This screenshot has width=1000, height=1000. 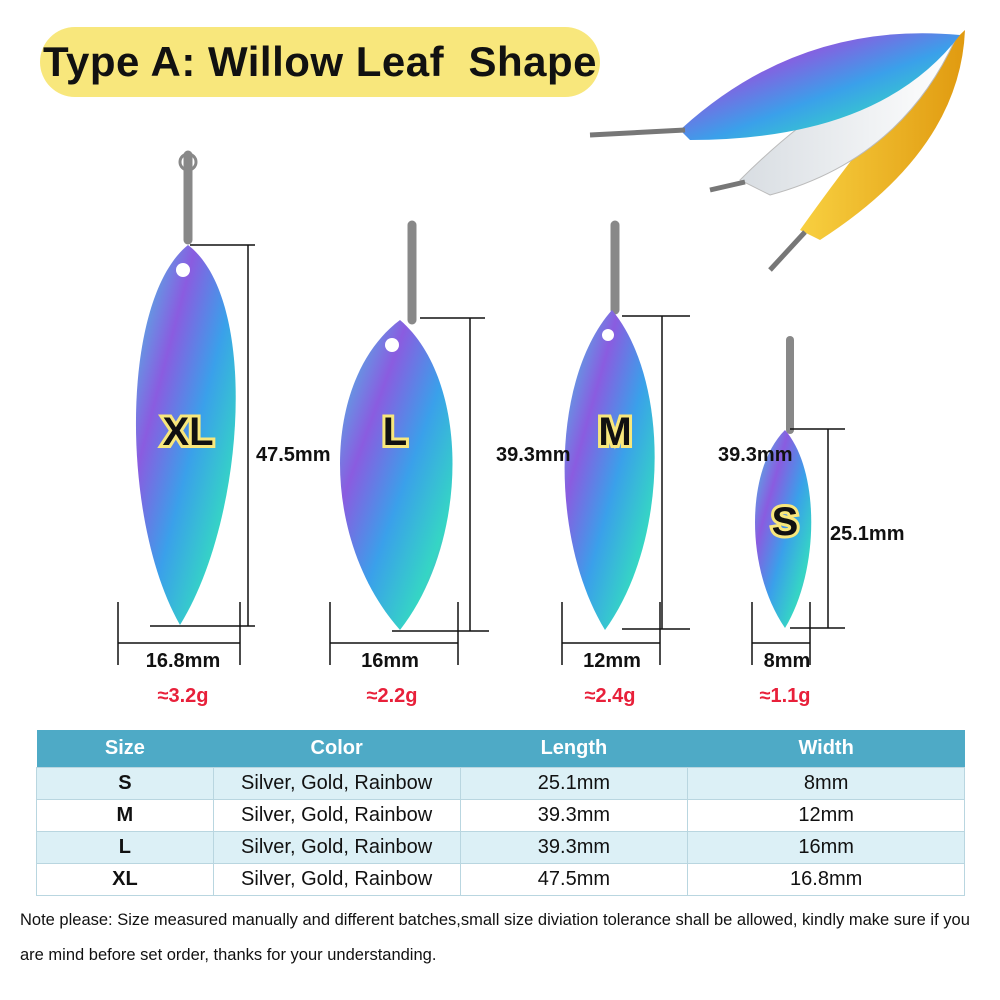 What do you see at coordinates (392, 696) in the screenshot?
I see `weight-label: ≈2.2g` at bounding box center [392, 696].